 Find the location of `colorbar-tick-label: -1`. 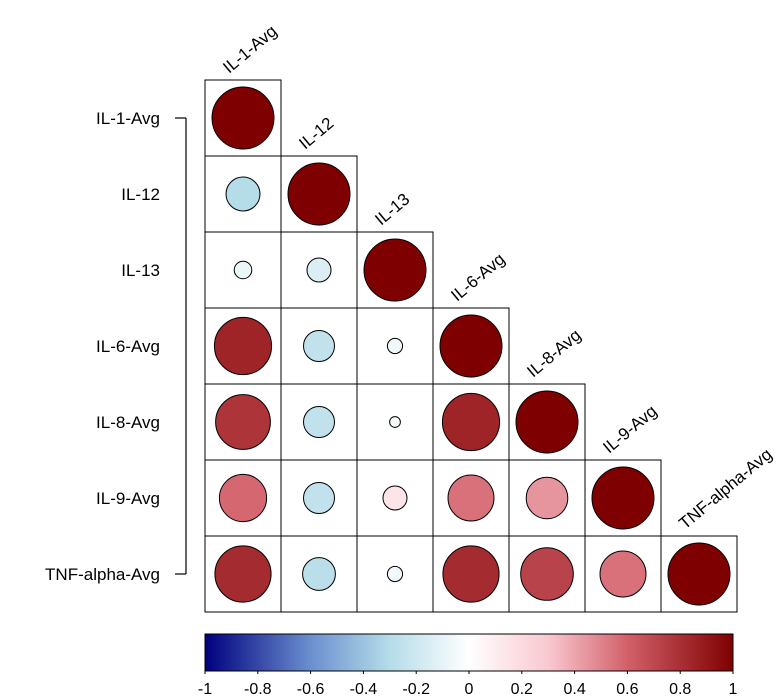

colorbar-tick-label: -1 is located at coordinates (205, 689).